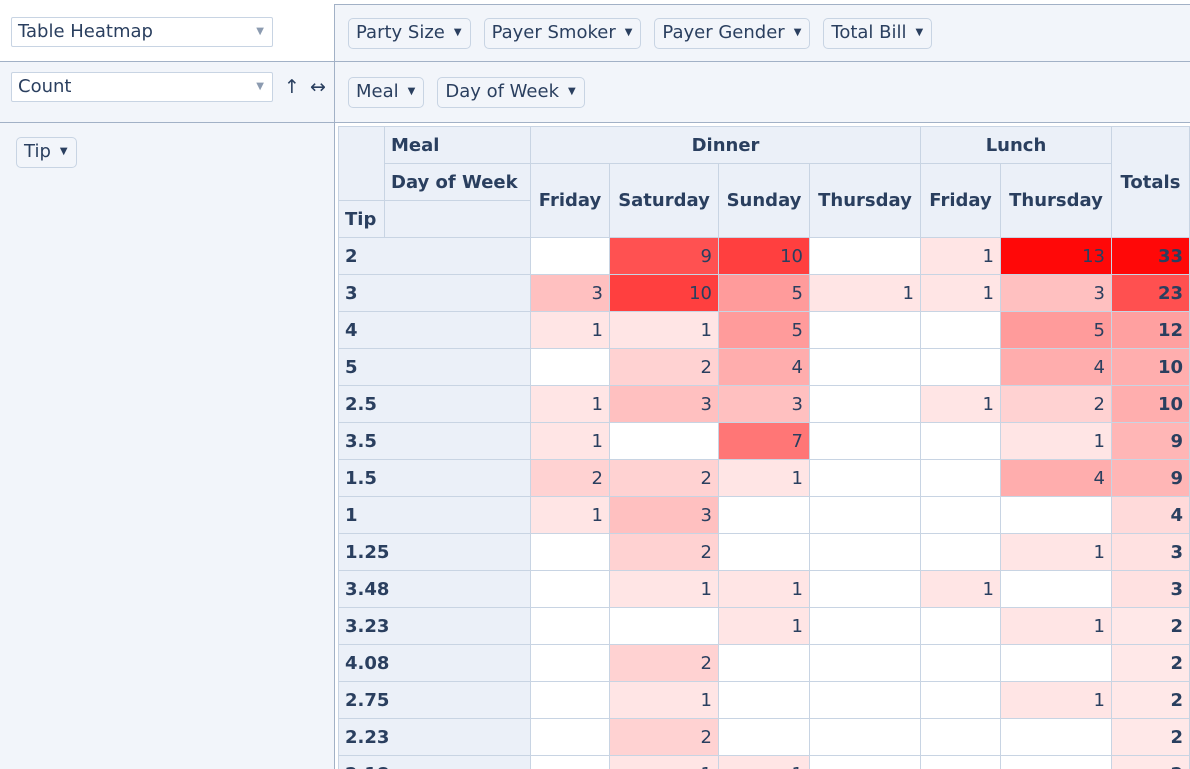 Image resolution: width=1190 pixels, height=769 pixels. I want to click on attribute-pill-label: Tip, so click(37, 151).